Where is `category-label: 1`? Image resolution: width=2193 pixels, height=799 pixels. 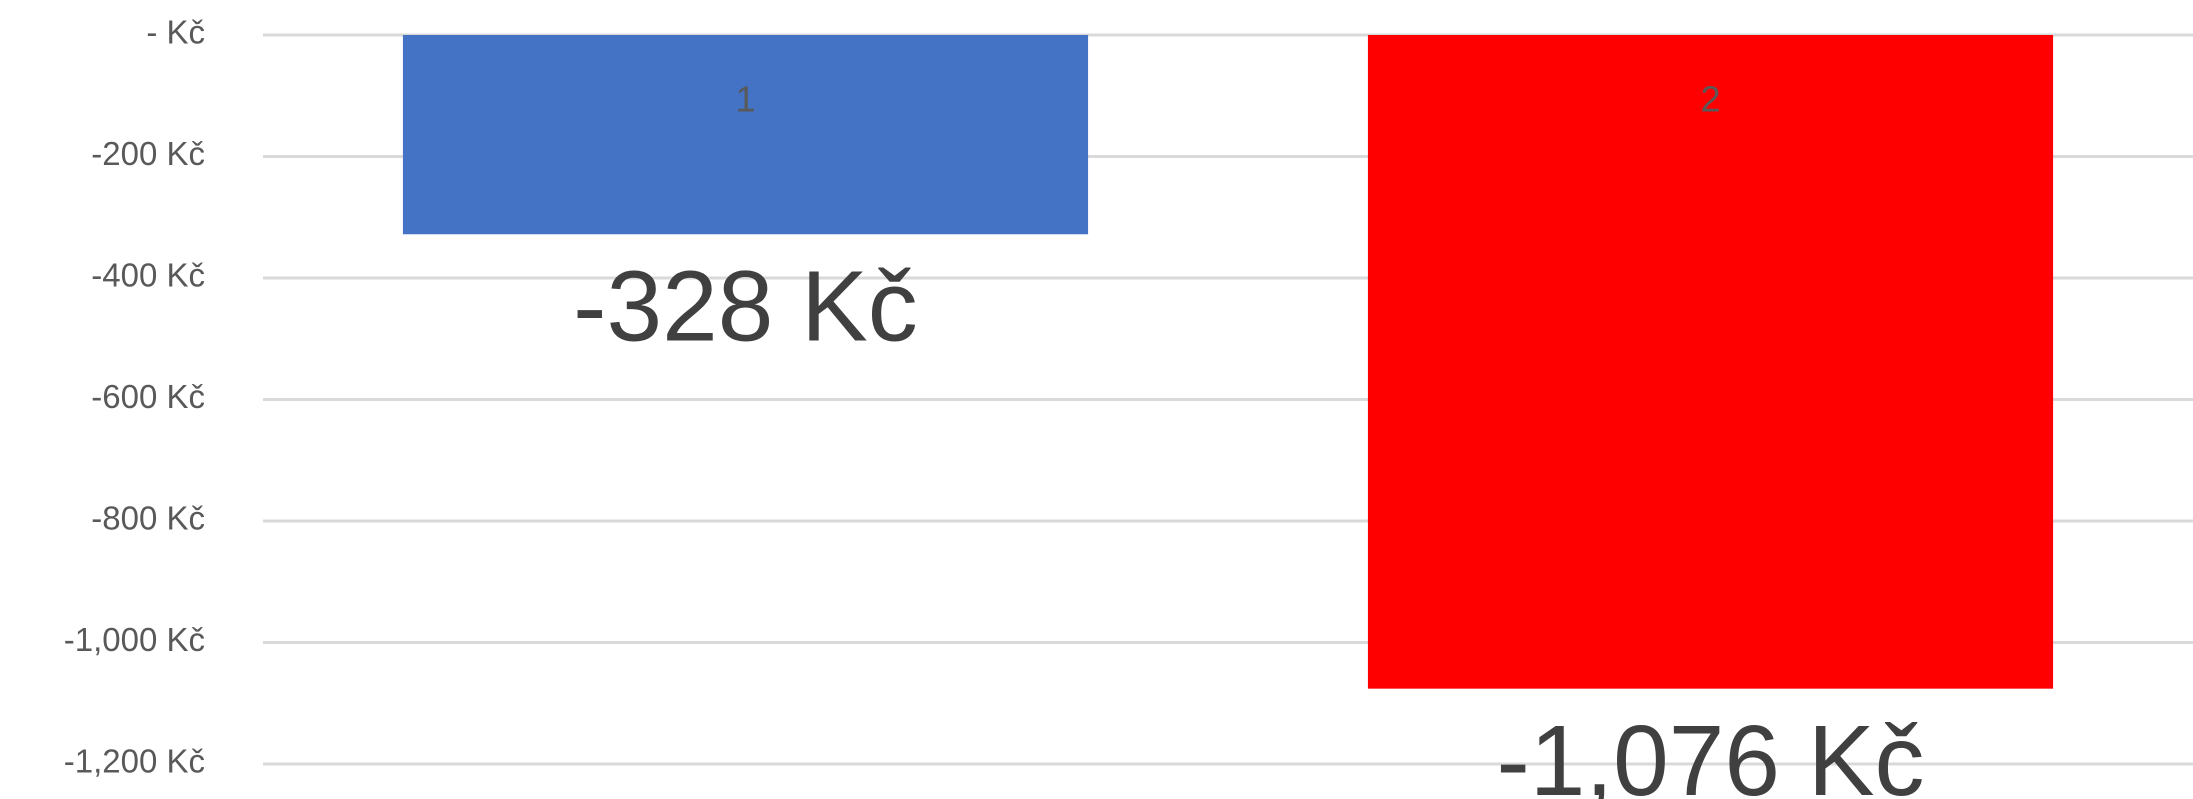
category-label: 1 is located at coordinates (745, 99).